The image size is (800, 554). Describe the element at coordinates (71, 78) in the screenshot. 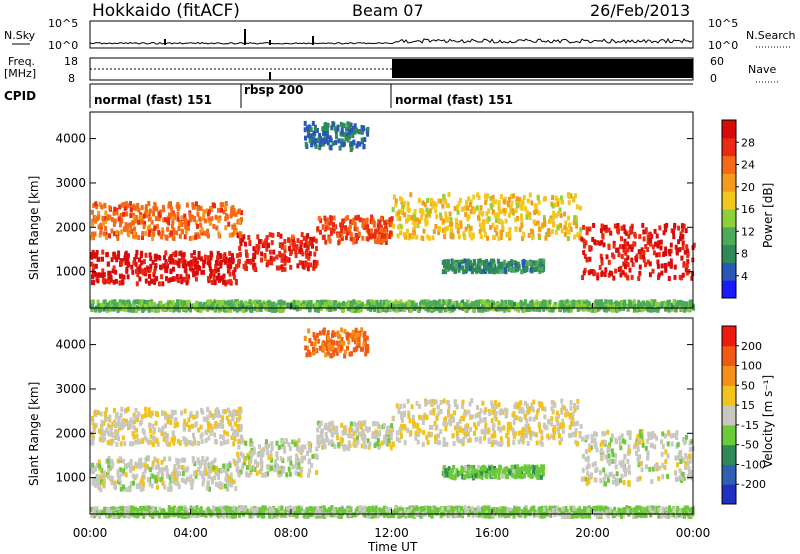

I see `freq-tick-bottom: 8` at that location.